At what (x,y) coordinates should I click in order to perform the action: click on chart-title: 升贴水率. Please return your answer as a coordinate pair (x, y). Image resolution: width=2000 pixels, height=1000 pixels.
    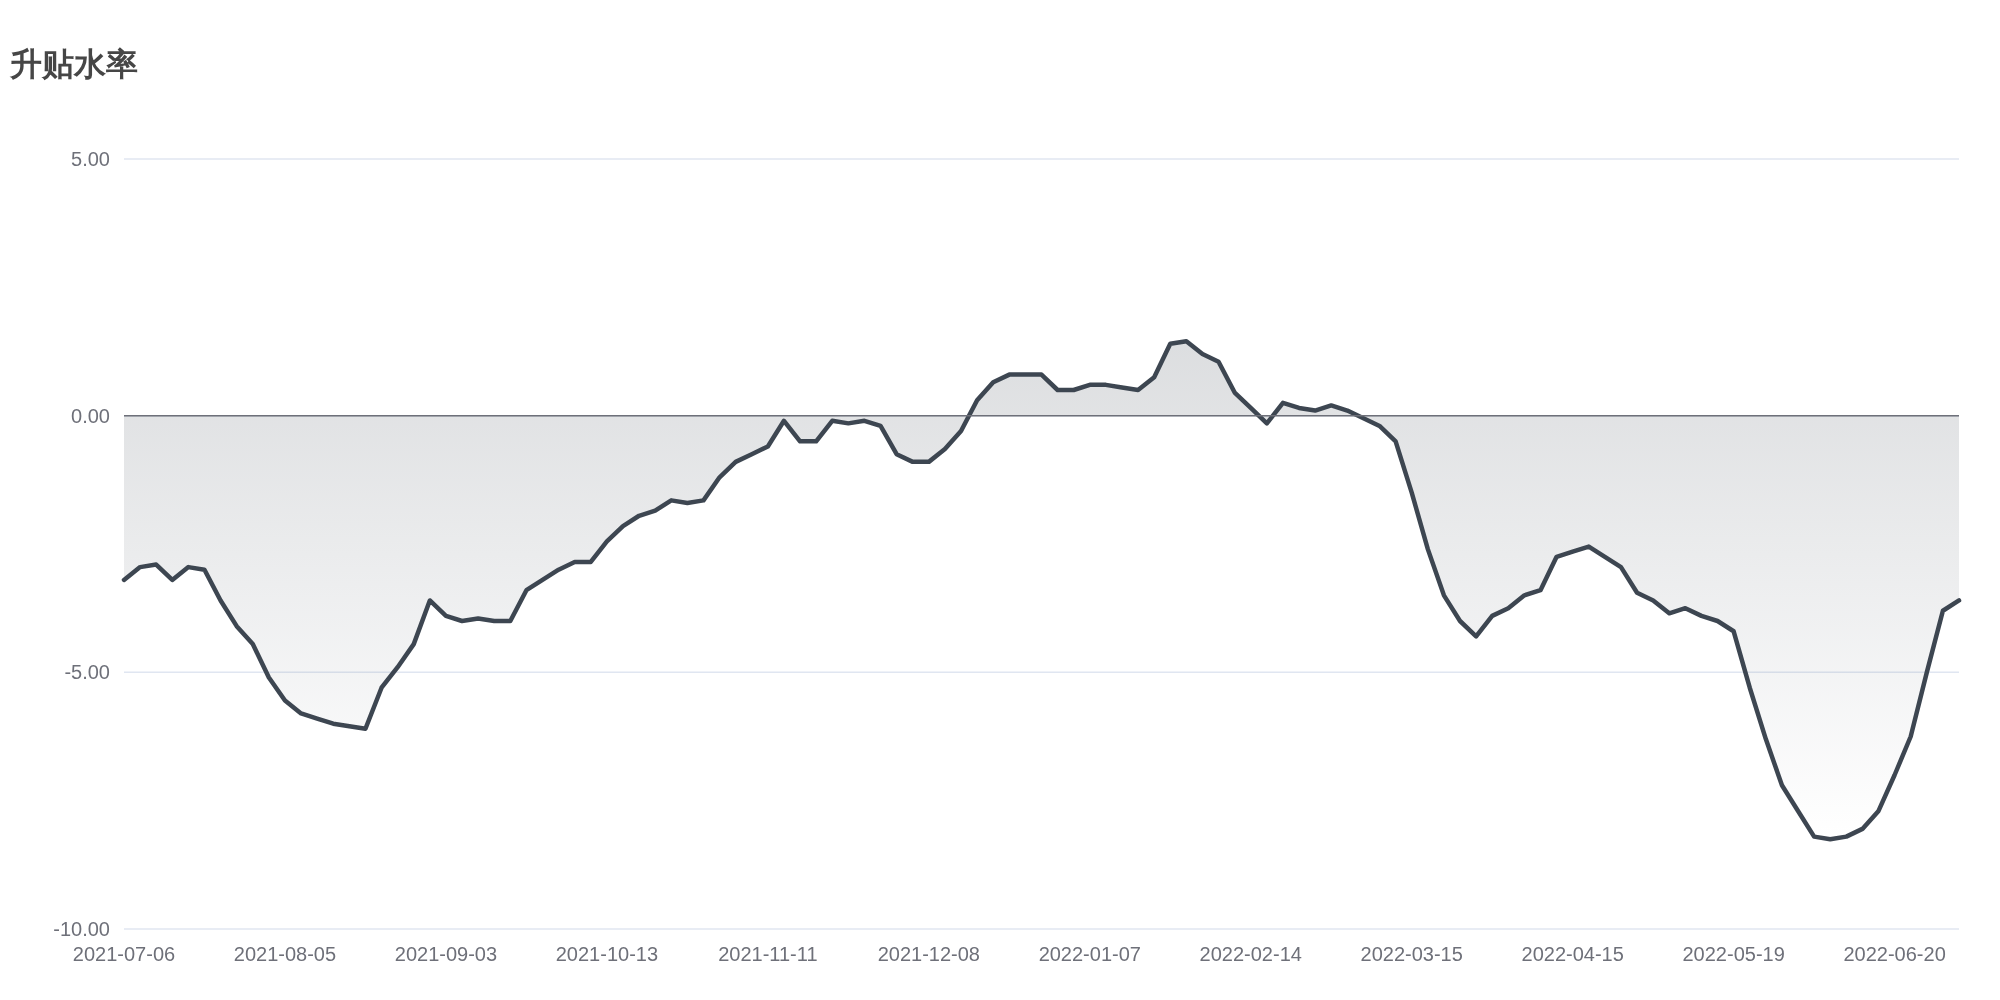
    Looking at the image, I should click on (73, 64).